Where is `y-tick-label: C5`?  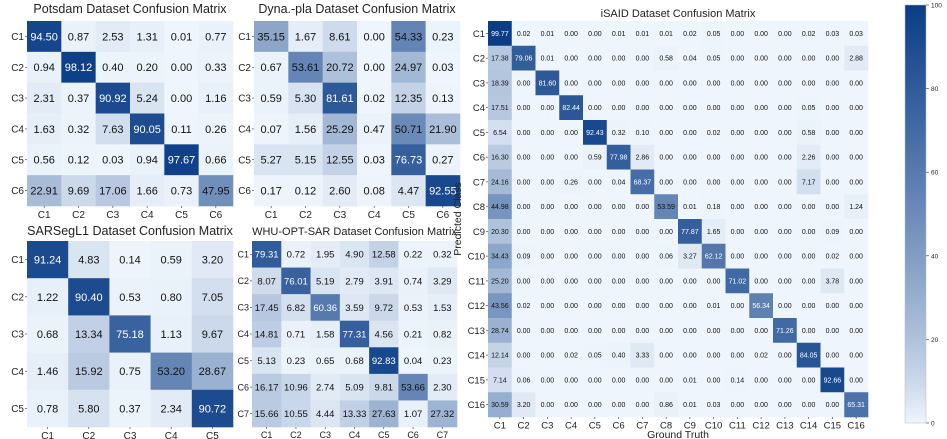 y-tick-label: C5 is located at coordinates (244, 160).